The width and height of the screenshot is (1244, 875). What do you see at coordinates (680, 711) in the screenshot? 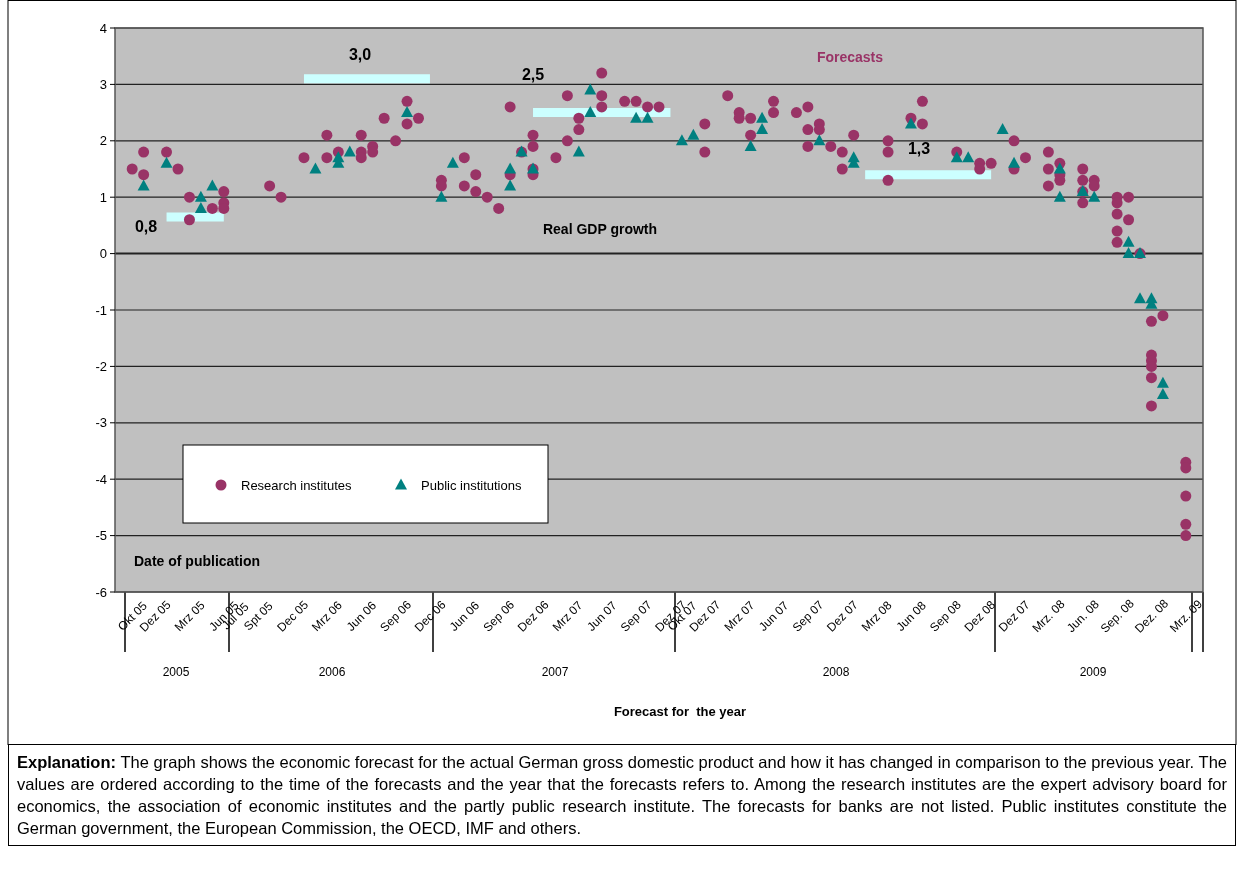
I see `text: Forecast for the year` at bounding box center [680, 711].